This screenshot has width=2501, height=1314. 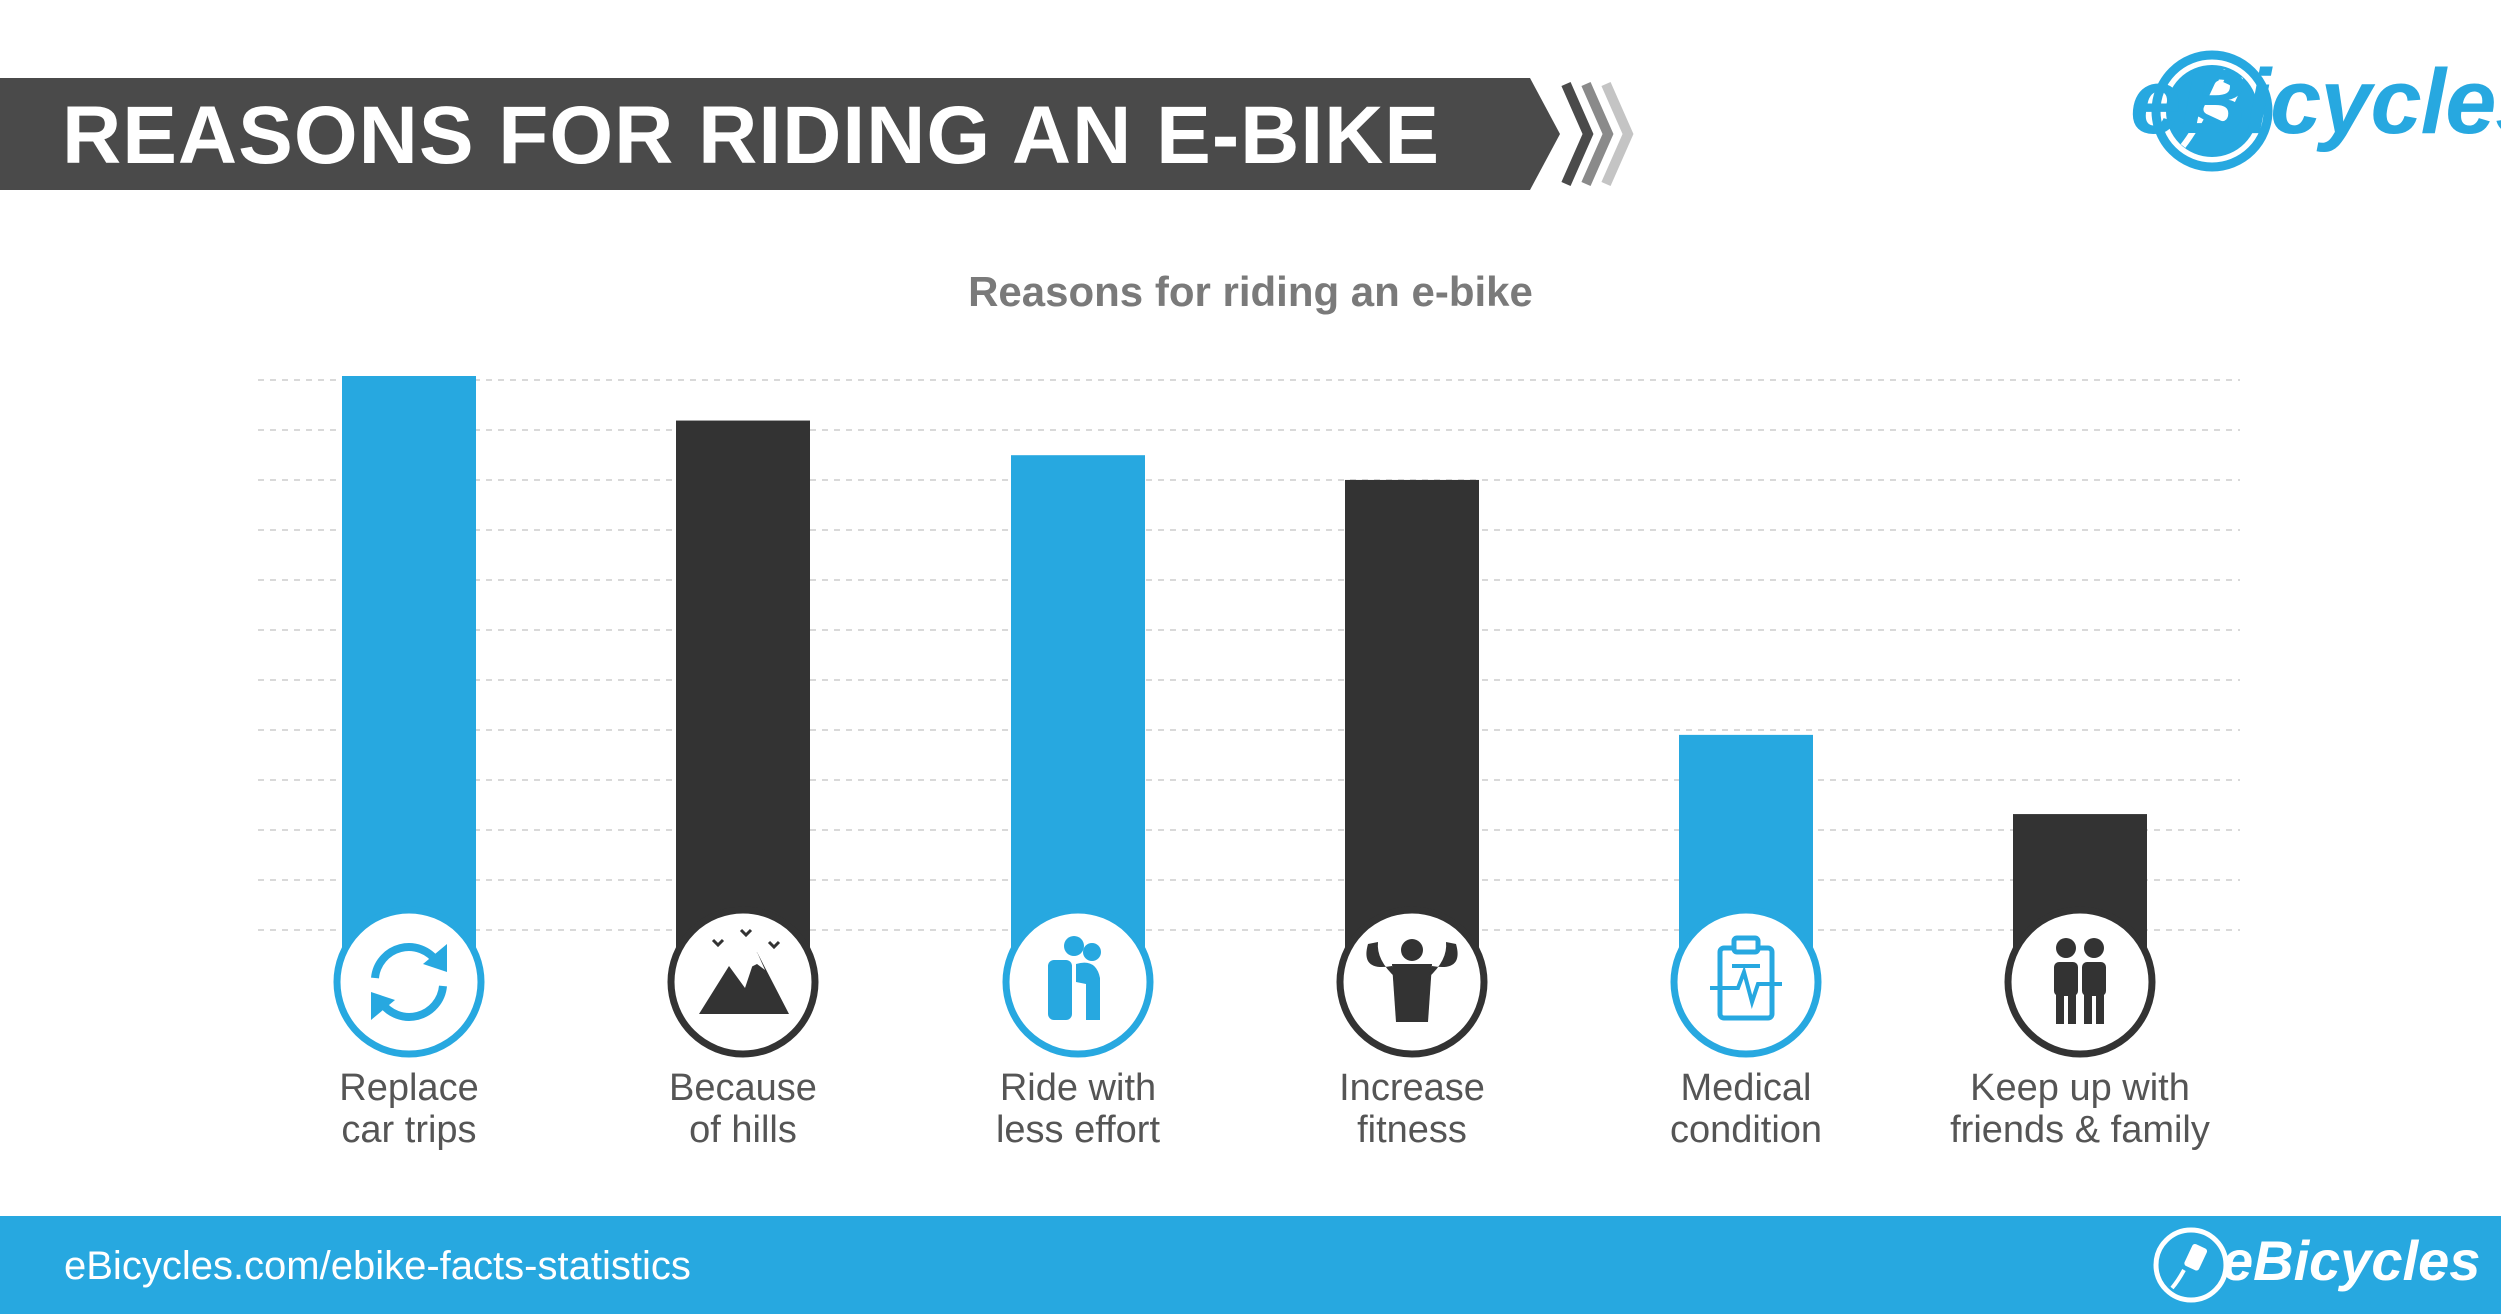 I want to click on footer-bar, so click(x=1250, y=1265).